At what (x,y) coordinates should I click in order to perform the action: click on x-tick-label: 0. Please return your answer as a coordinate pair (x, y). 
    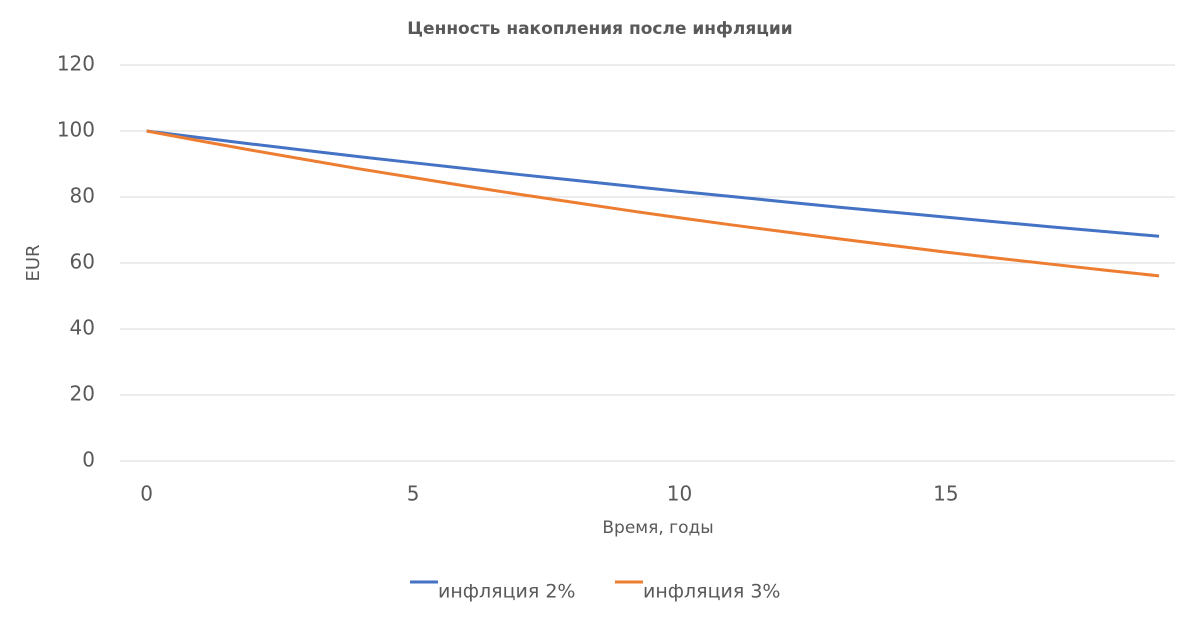
    Looking at the image, I should click on (146, 494).